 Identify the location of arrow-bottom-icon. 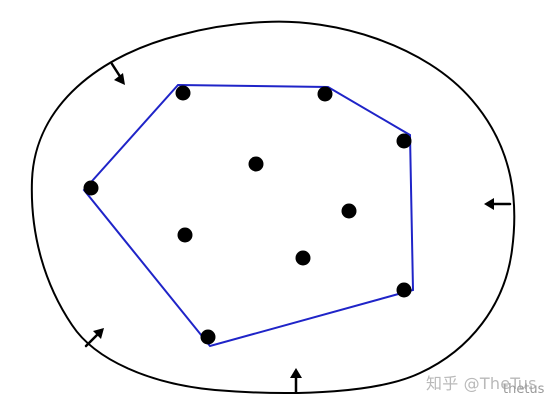
(296, 381).